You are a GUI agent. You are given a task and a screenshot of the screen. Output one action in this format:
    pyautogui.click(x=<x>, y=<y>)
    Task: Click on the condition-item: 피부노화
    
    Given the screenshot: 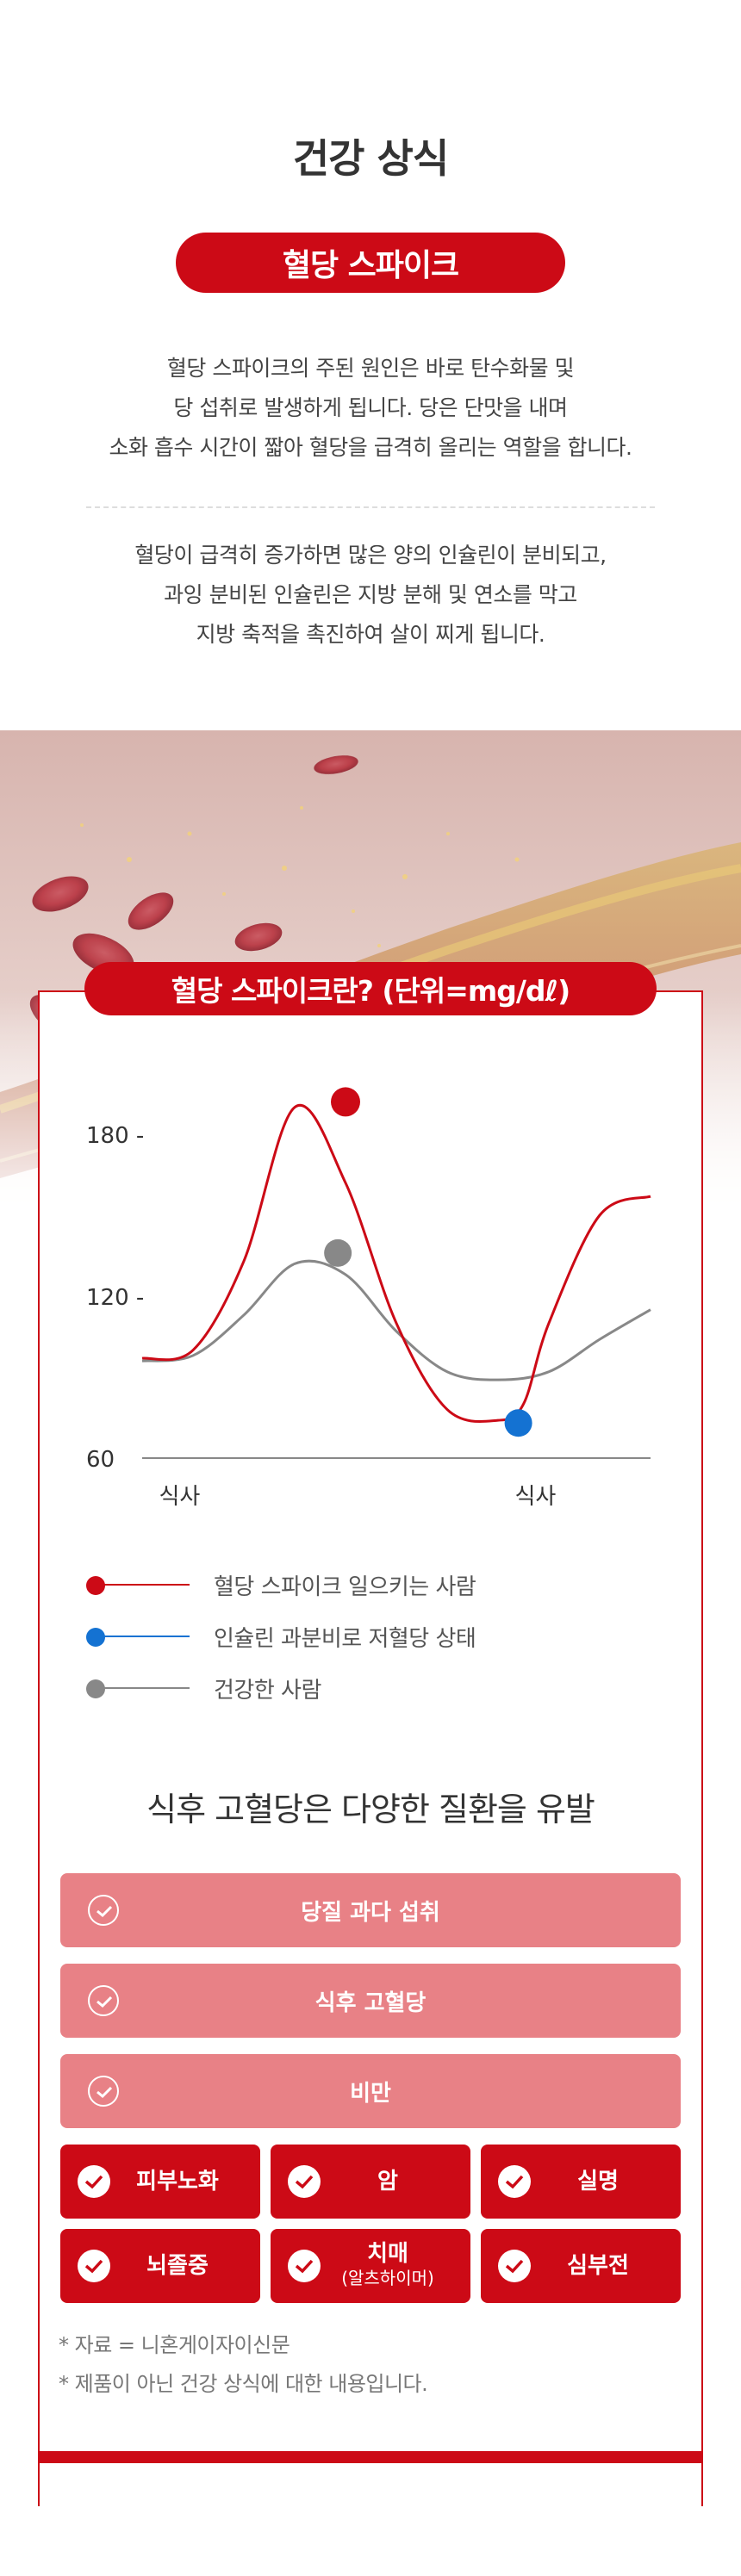 What is the action you would take?
    pyautogui.click(x=160, y=2182)
    